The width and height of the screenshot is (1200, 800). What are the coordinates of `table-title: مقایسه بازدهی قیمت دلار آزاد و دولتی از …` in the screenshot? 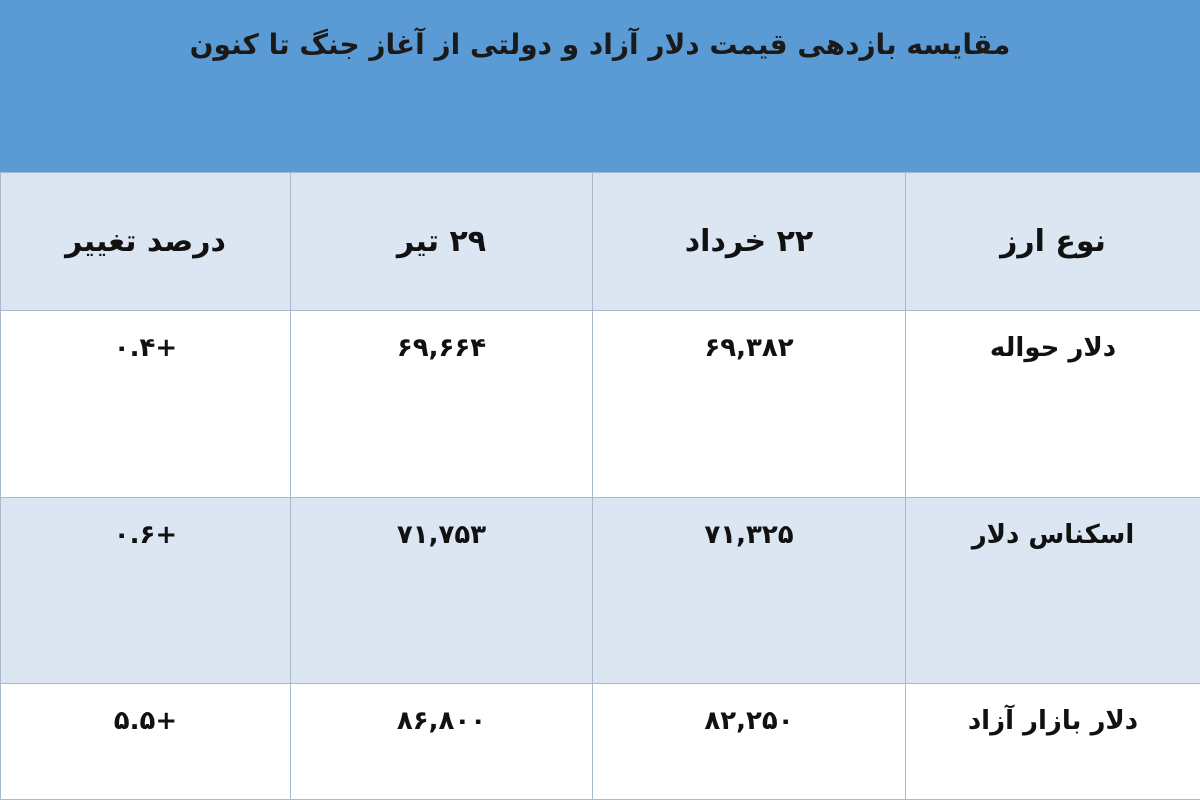 It's located at (600, 44).